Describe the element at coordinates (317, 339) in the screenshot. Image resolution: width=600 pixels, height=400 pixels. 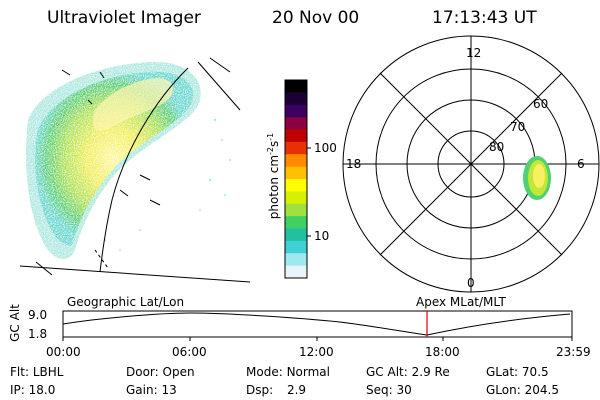
I see `orbit-ticks` at that location.